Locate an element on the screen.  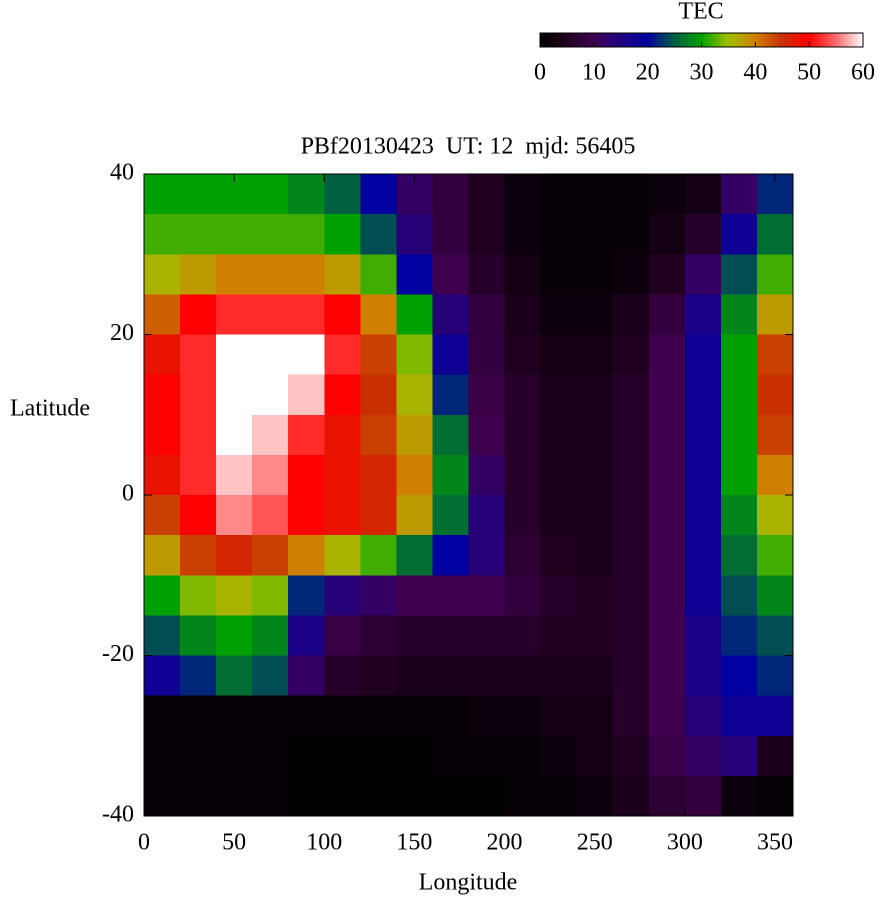
x-tick-label: 200 is located at coordinates (505, 843).